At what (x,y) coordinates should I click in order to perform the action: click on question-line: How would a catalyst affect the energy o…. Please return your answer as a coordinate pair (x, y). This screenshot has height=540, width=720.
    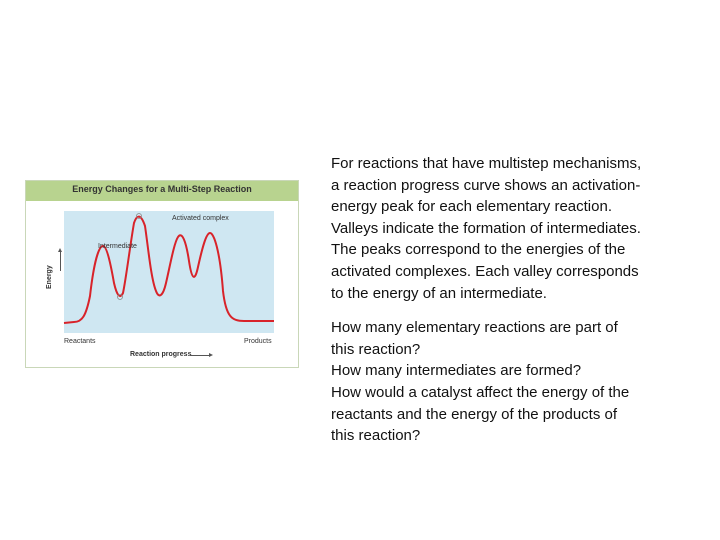
    Looking at the image, I should click on (480, 392).